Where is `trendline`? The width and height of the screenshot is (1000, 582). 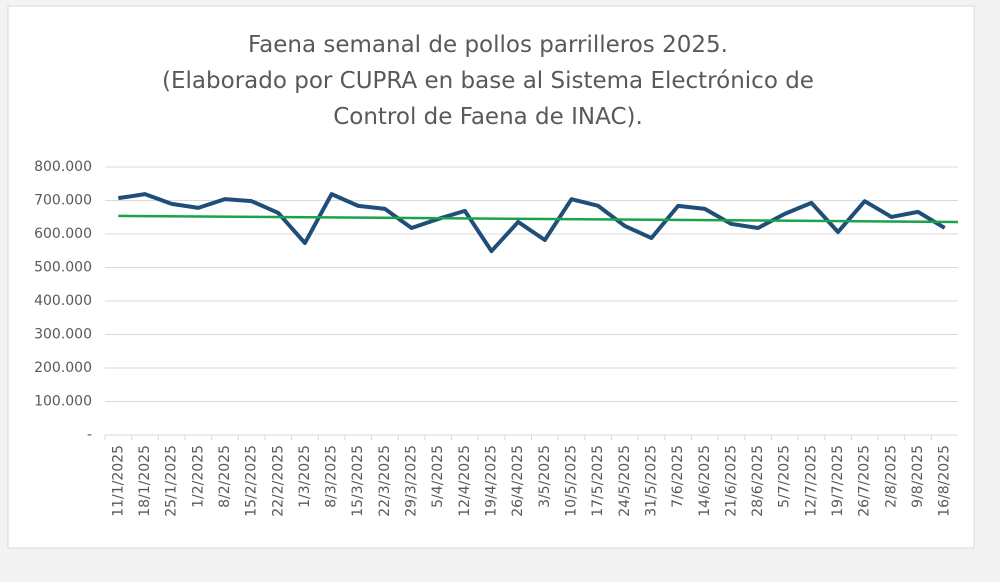
trendline is located at coordinates (538, 219).